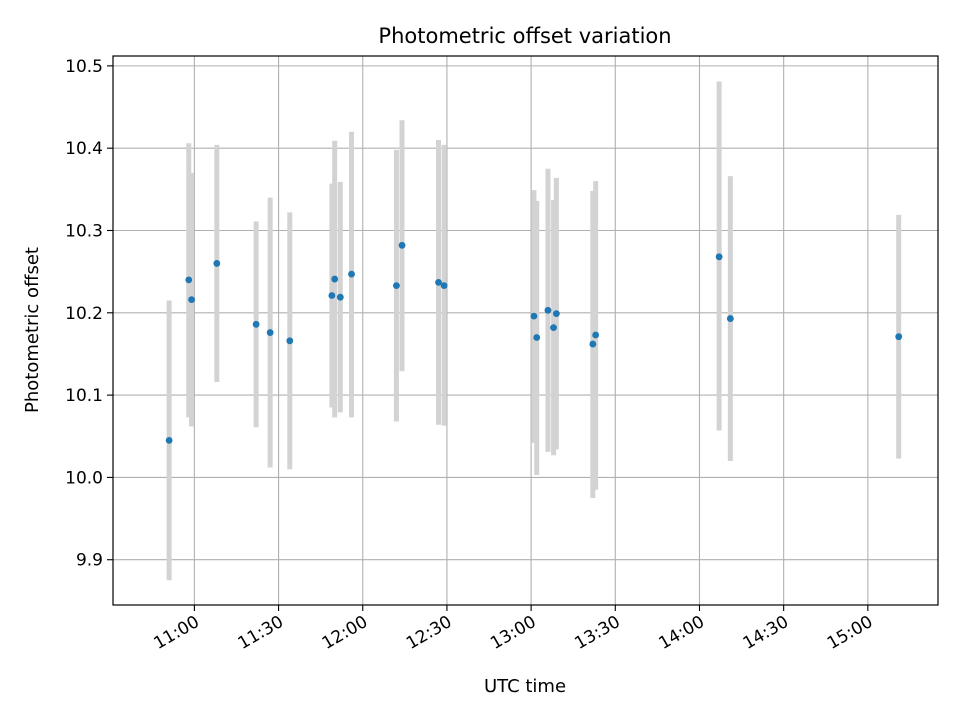 The image size is (960, 720). I want to click on y-tick-label: 10.2, so click(84, 314).